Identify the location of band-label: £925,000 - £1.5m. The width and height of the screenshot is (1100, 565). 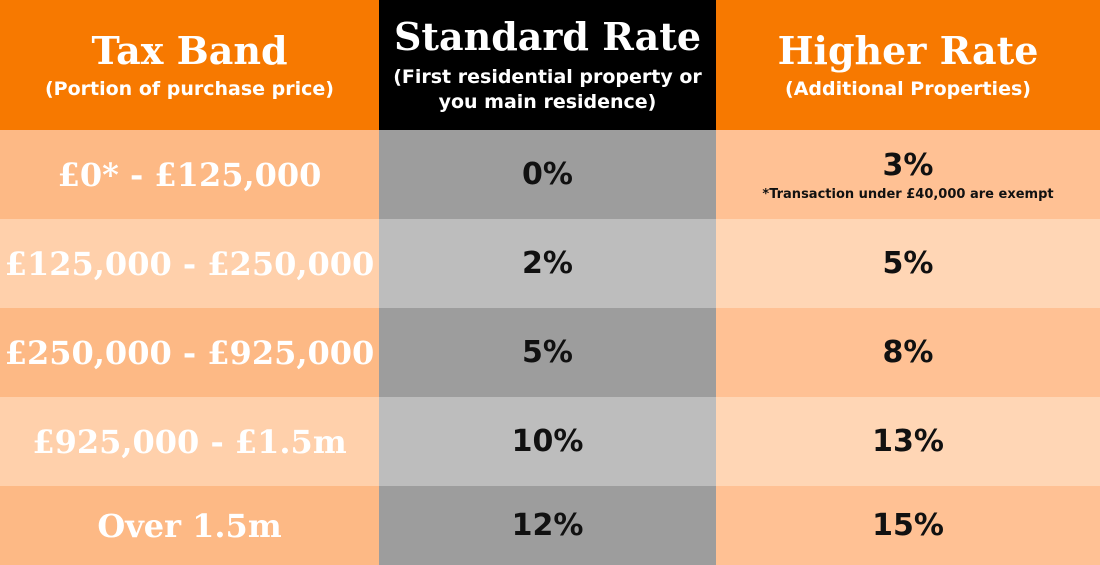
(189, 441).